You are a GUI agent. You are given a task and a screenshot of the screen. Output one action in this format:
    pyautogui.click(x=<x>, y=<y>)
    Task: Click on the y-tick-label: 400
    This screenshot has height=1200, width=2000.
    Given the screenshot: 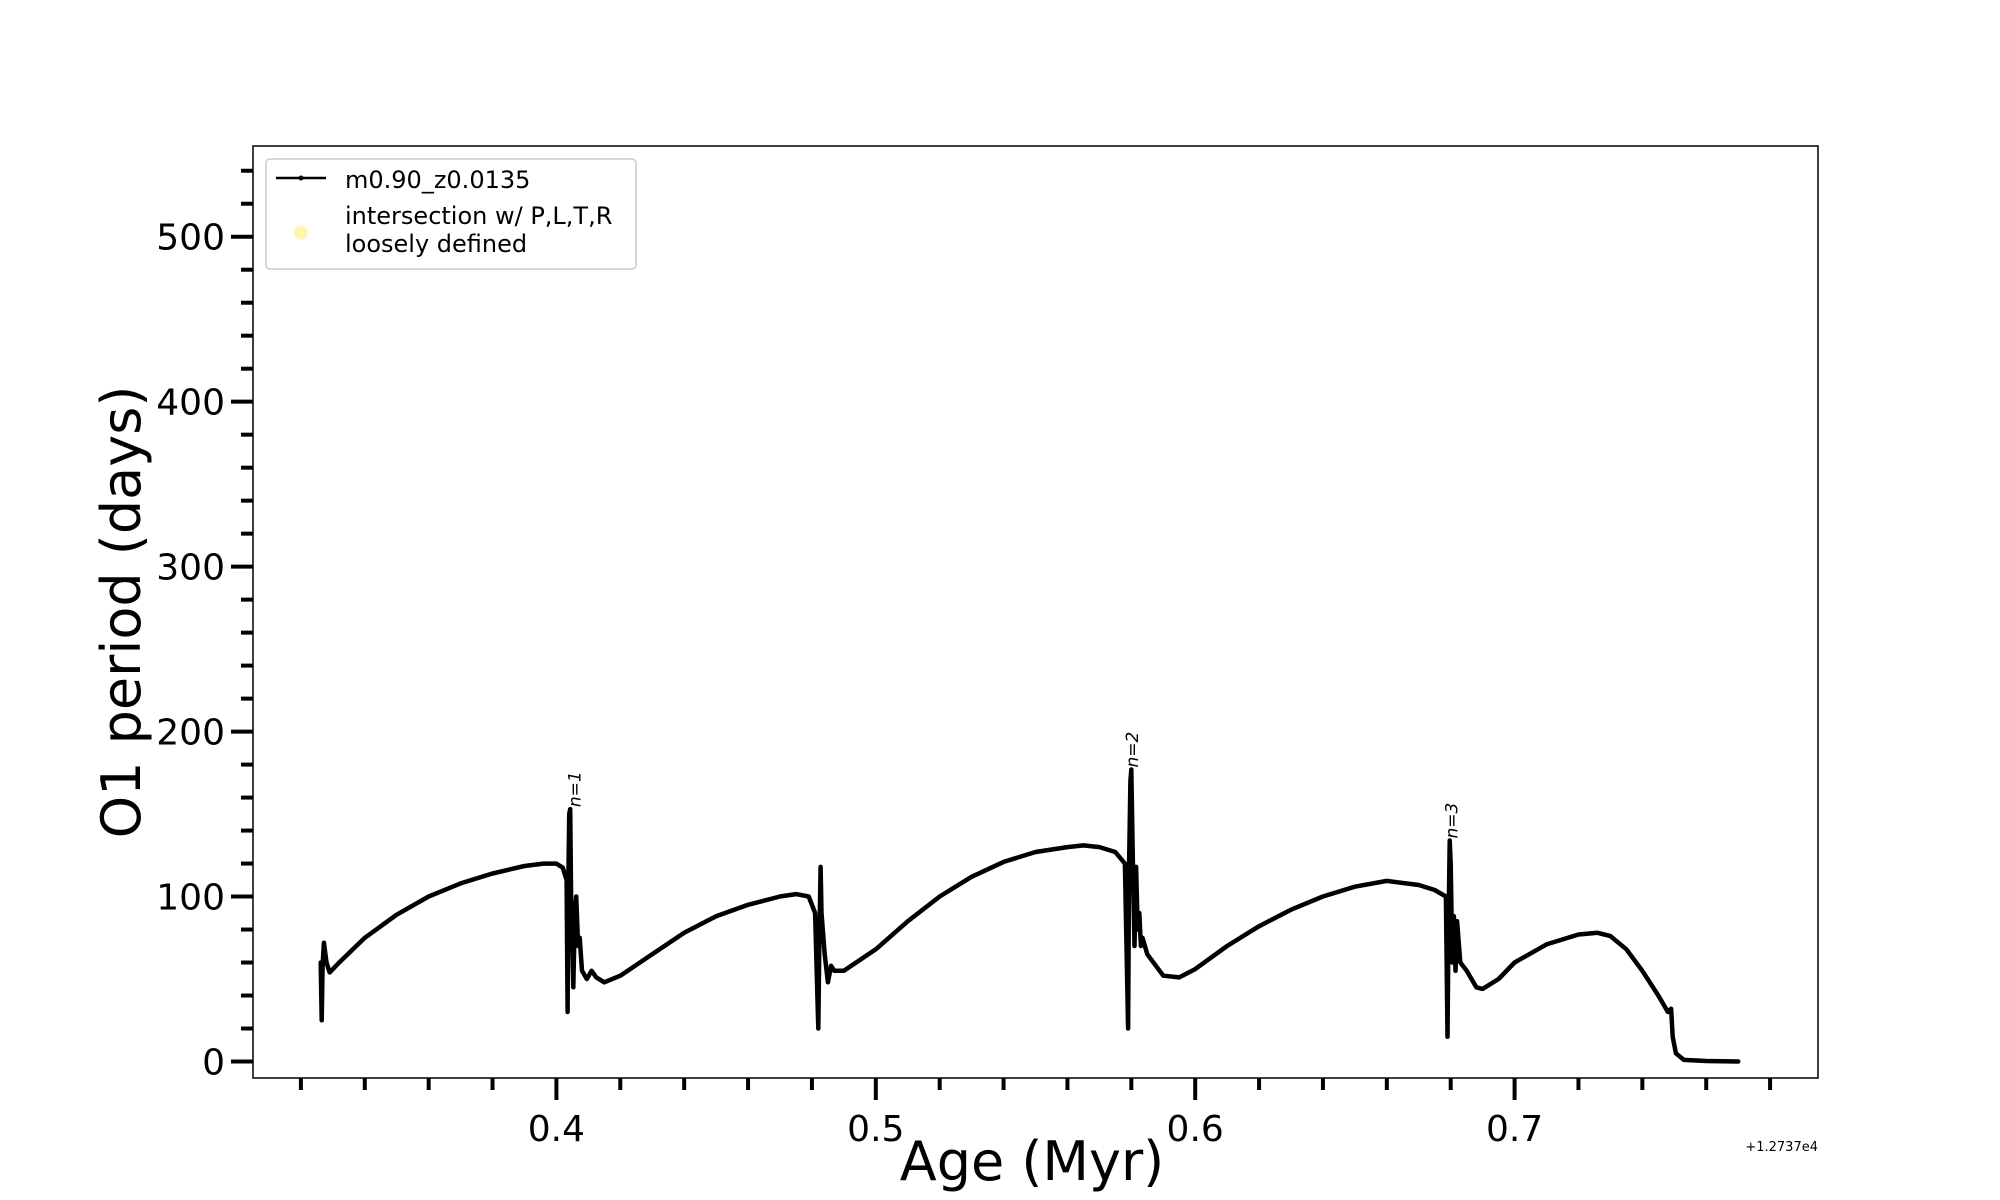 What is the action you would take?
    pyautogui.click(x=190, y=403)
    